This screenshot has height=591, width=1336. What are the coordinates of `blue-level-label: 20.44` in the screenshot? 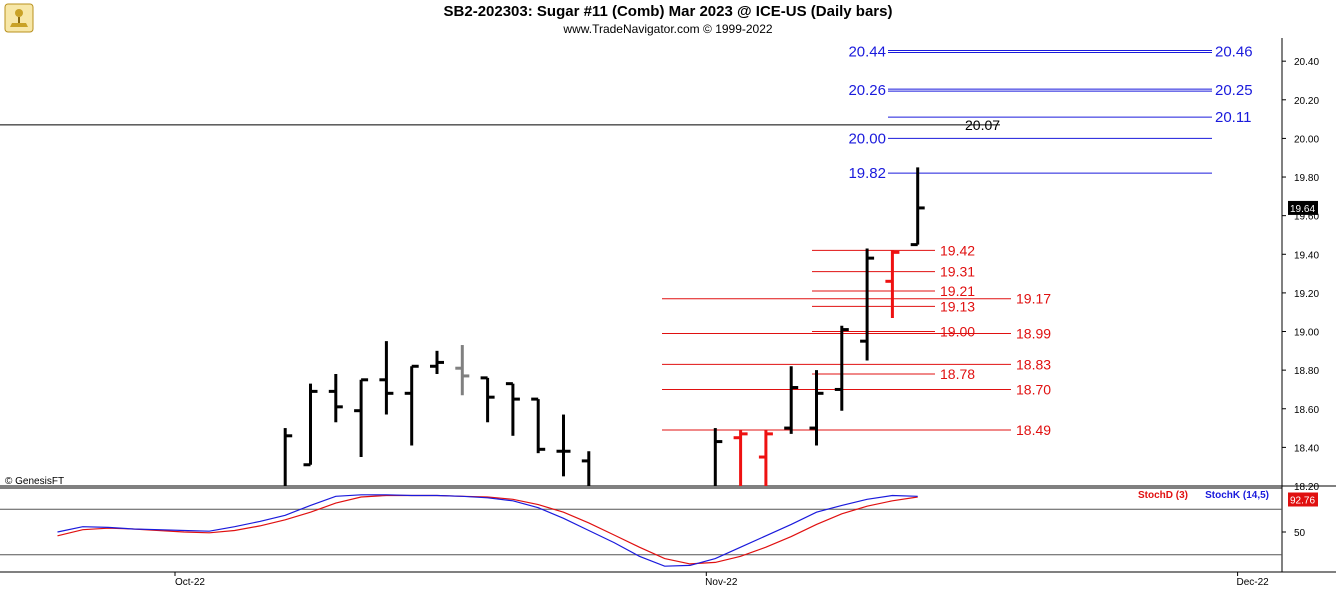 It's located at (867, 52).